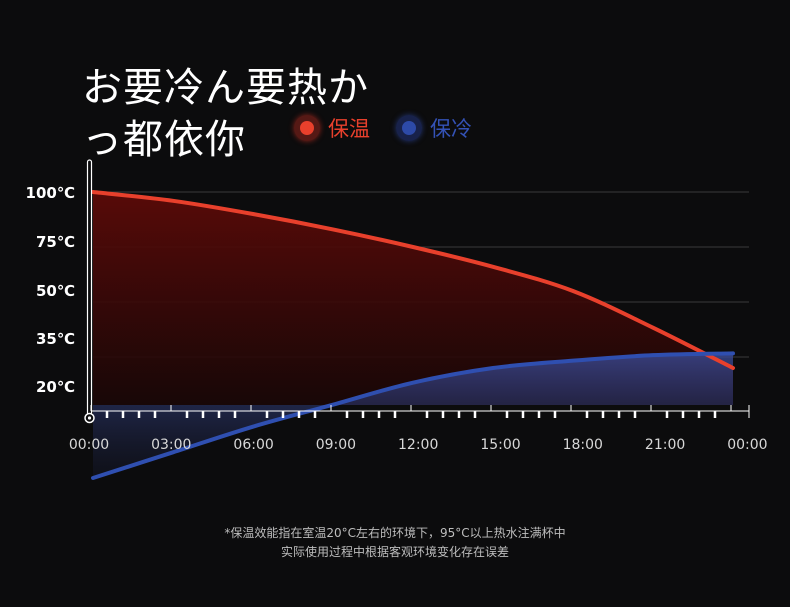 The width and height of the screenshot is (790, 607). Describe the element at coordinates (89, 418) in the screenshot. I see `origin-marker-dot` at that location.